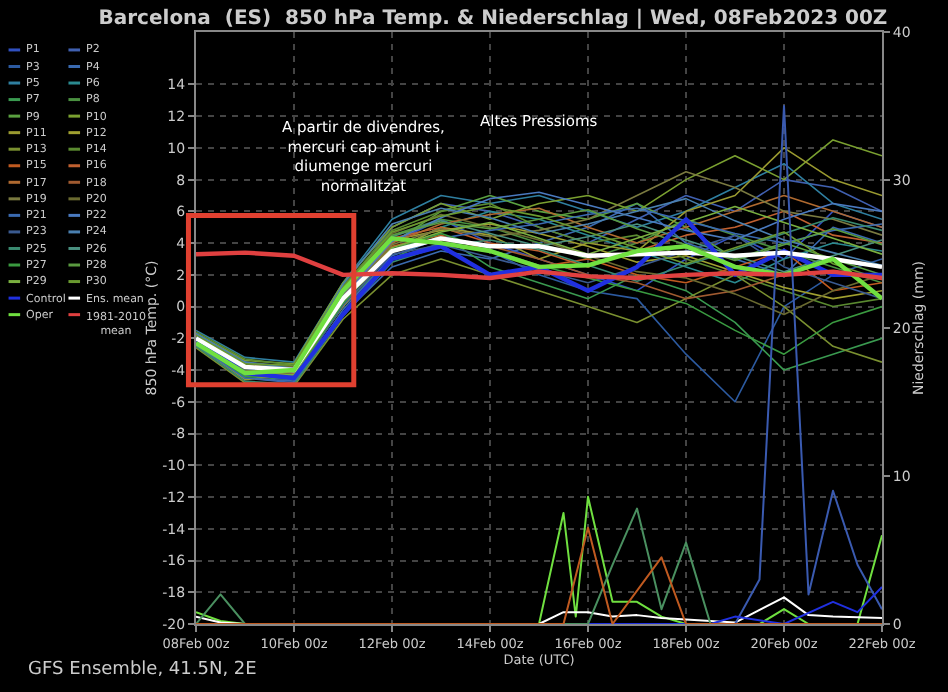 The height and width of the screenshot is (692, 948). I want to click on text: GFS Ensemble, 41.5N, 2E, so click(143, 670).